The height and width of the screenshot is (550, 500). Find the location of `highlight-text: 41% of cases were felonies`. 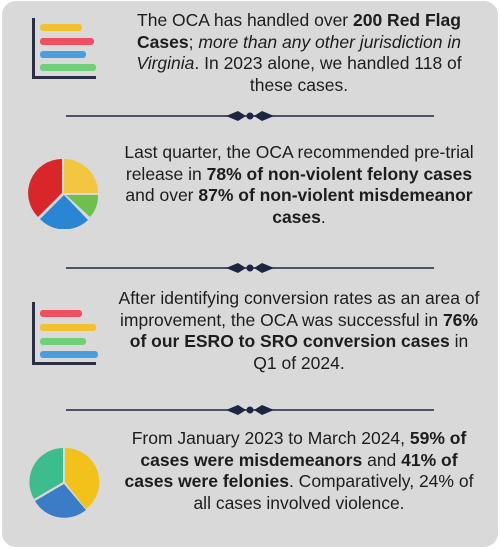

highlight-text: 41% of cases were felonies is located at coordinates (291, 470).